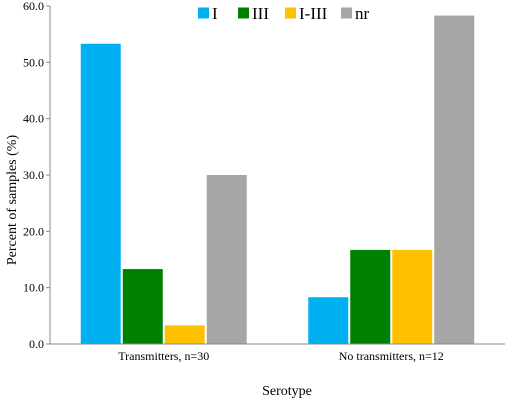 This screenshot has width=510, height=402. I want to click on y-tick-label: 60.0, so click(33, 6).